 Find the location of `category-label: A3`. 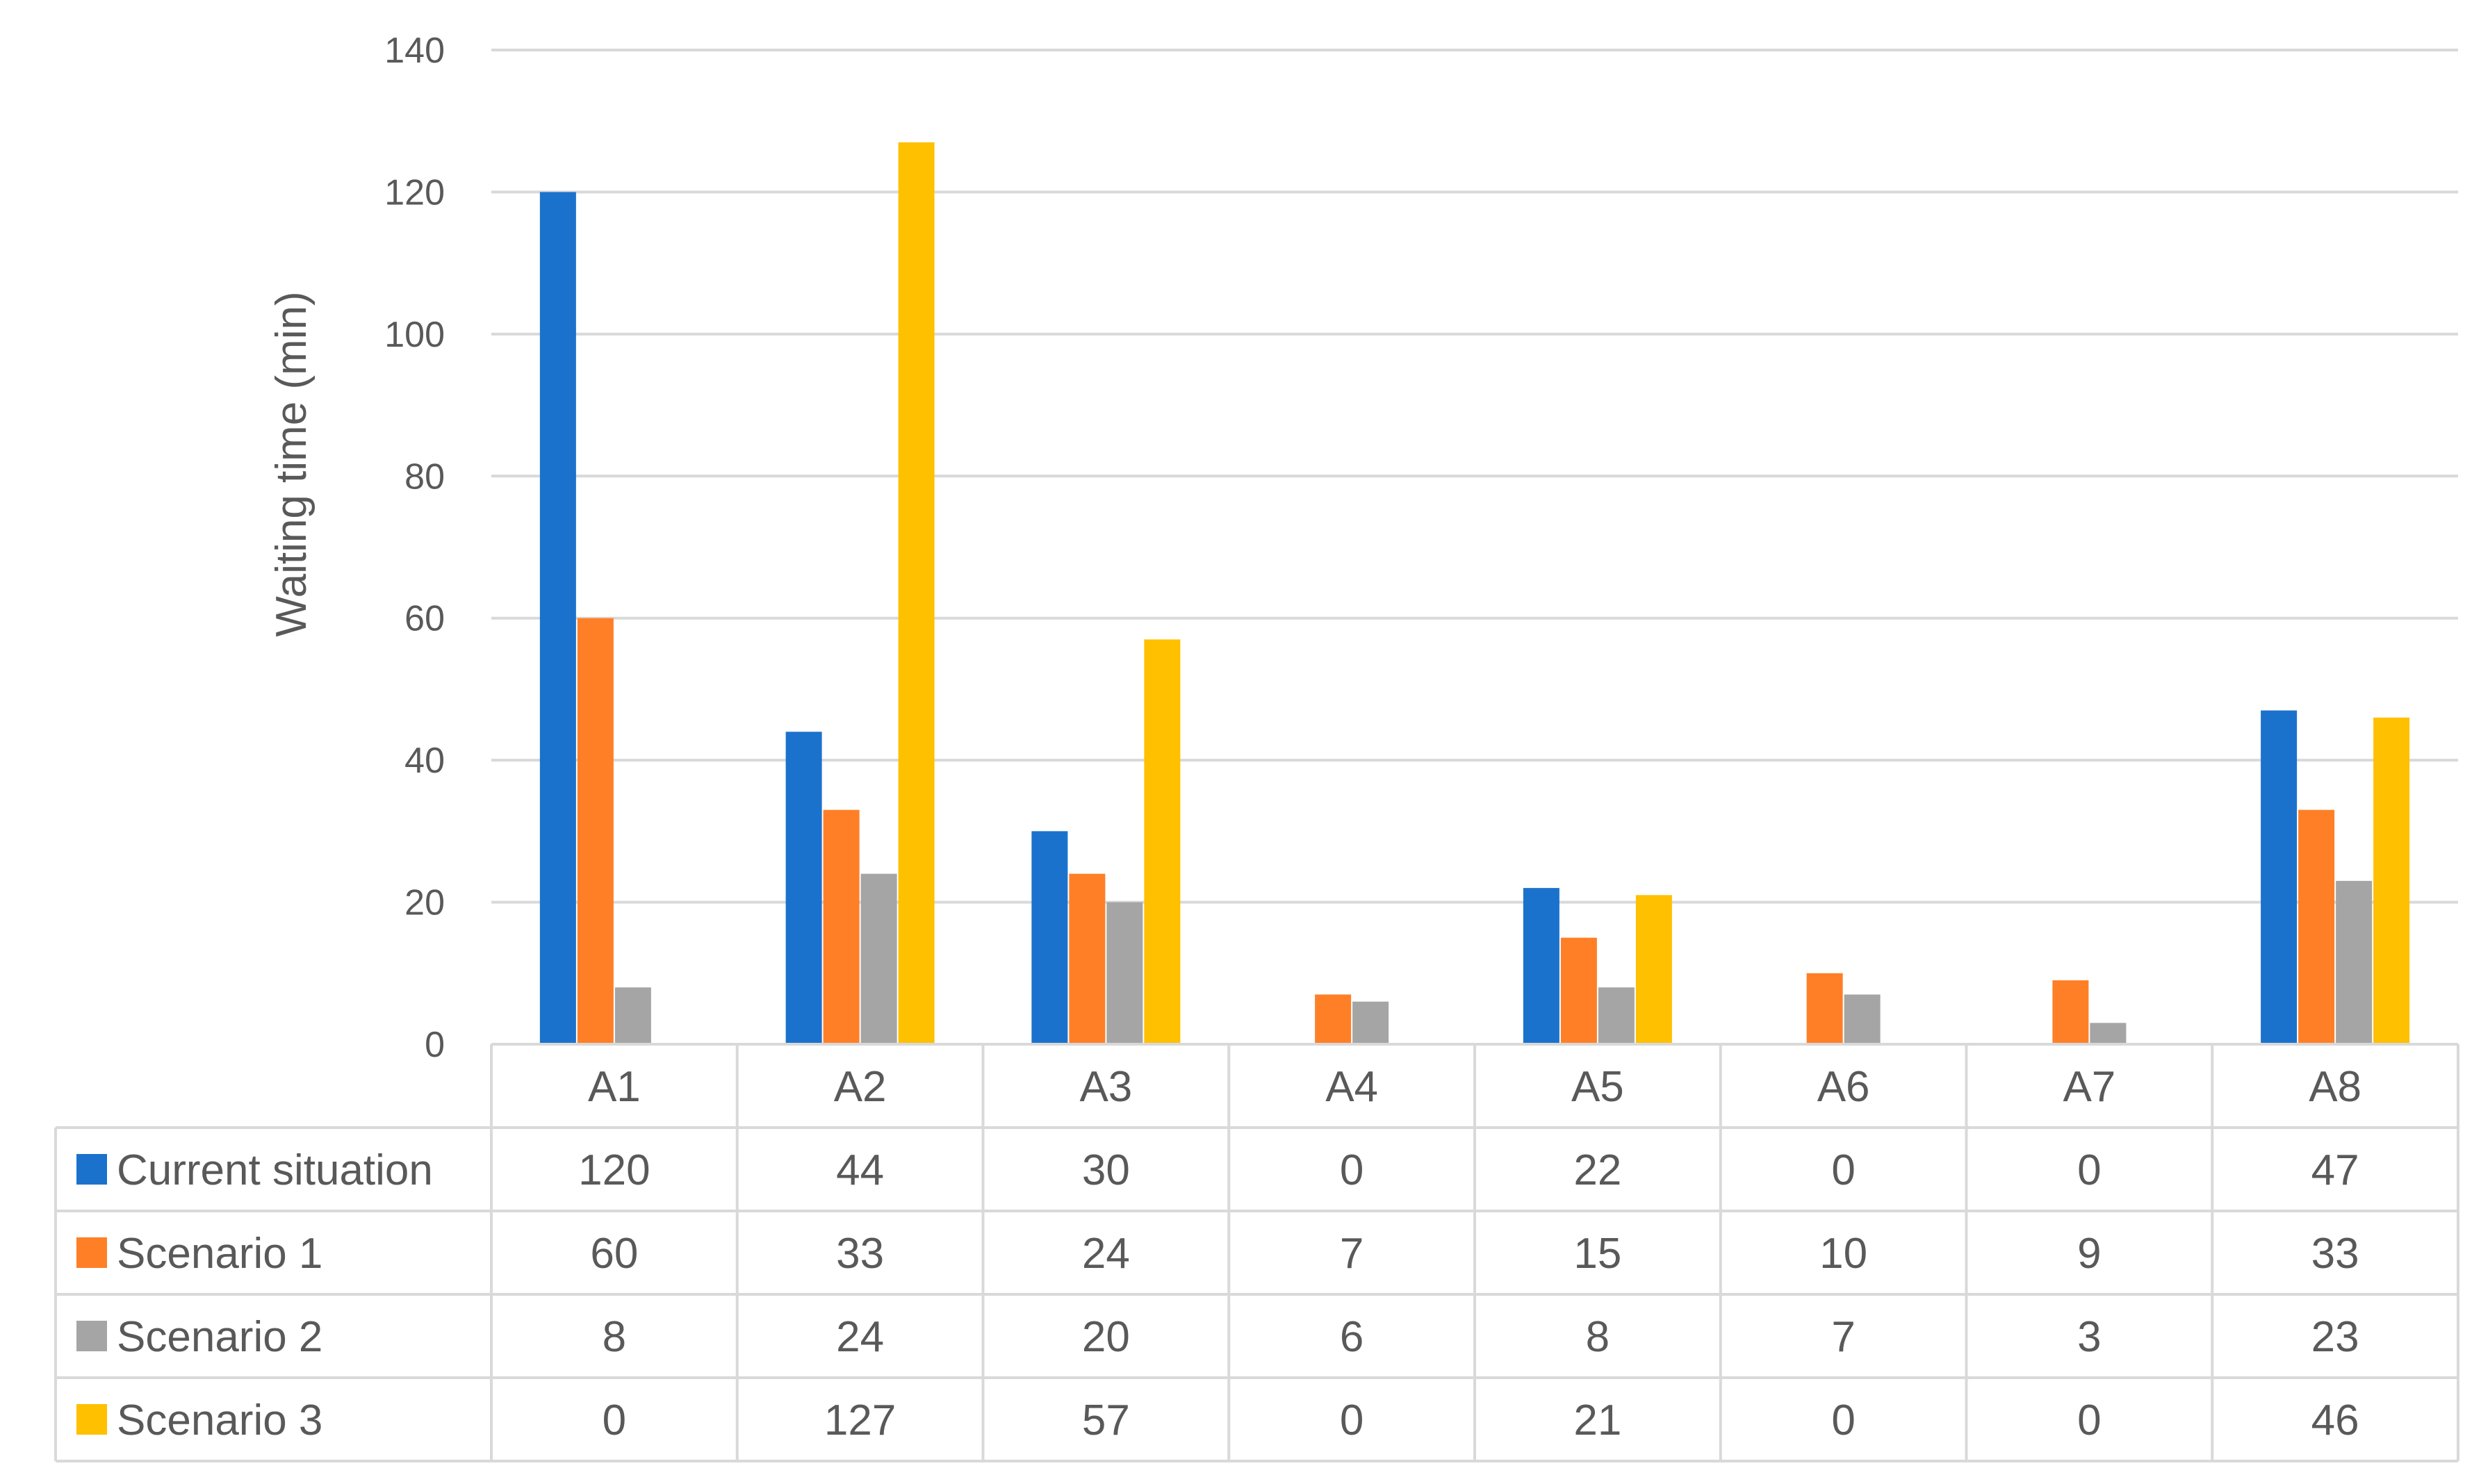

category-label: A3 is located at coordinates (1105, 1087).